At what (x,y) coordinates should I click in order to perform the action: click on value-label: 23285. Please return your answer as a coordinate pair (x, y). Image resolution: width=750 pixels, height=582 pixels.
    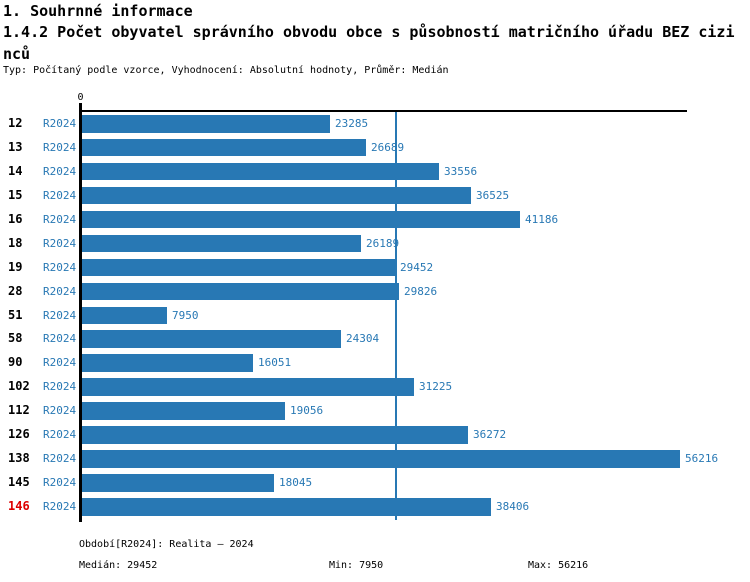
    Looking at the image, I should click on (352, 123).